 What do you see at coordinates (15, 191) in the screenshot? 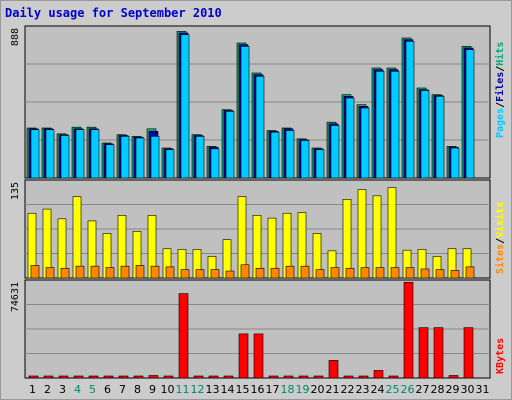
I see `panel2-max-label: 135` at bounding box center [15, 191].